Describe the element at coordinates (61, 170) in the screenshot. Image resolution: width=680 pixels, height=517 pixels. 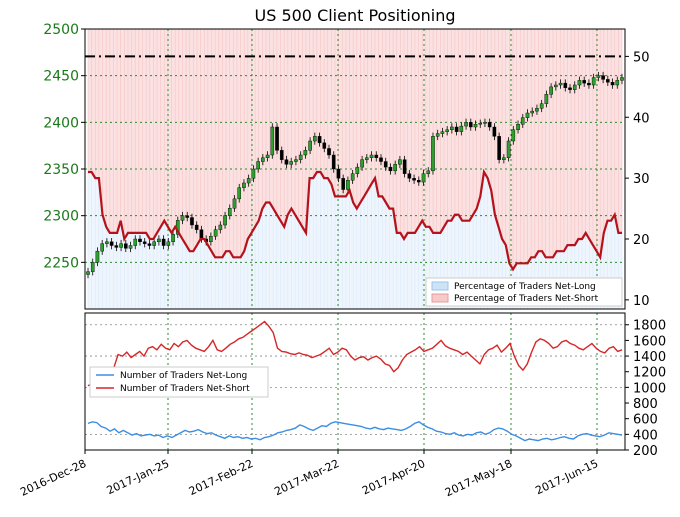
I see `left-tick-label: 2350` at that location.